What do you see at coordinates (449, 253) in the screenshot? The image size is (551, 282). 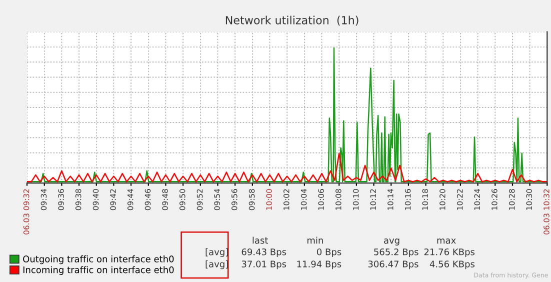 I see `text: 21.76 KBps` at bounding box center [449, 253].